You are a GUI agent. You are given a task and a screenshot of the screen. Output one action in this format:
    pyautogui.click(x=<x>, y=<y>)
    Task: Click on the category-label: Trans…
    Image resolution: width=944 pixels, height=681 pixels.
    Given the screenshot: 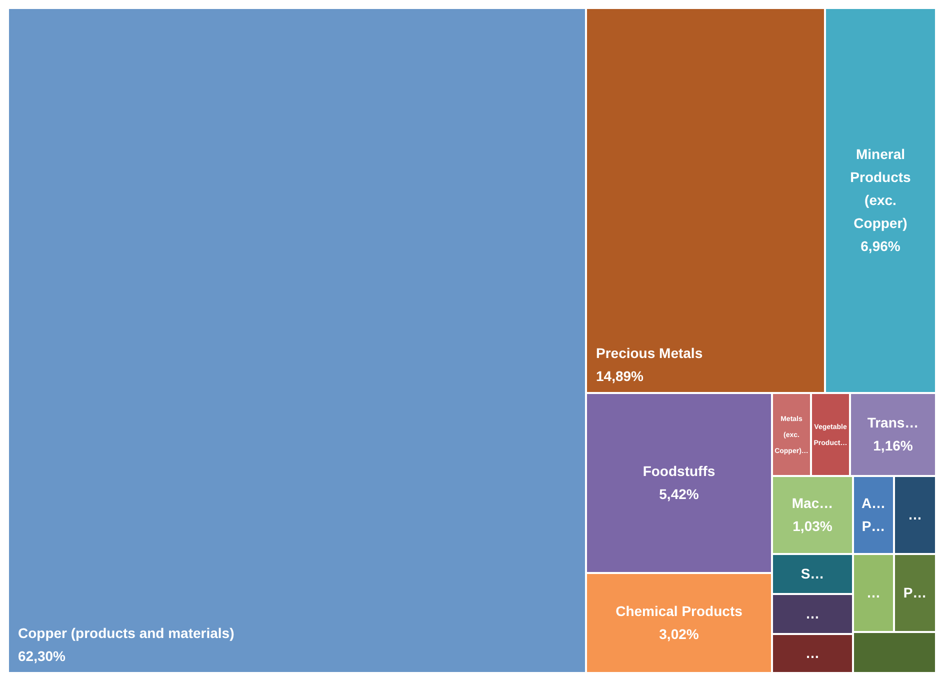 What is the action you would take?
    pyautogui.click(x=893, y=422)
    